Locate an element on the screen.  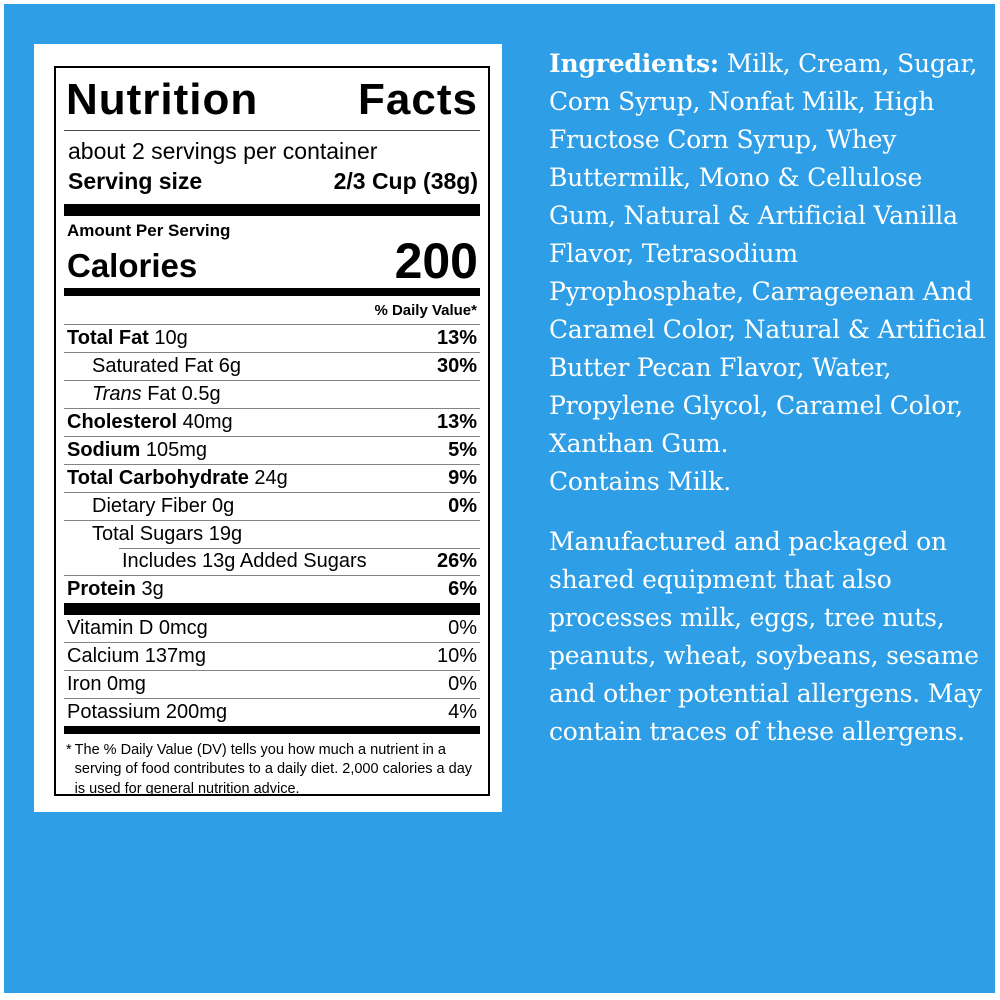
nutrient-row-protein: Protein 3g 6% is located at coordinates (272, 588).